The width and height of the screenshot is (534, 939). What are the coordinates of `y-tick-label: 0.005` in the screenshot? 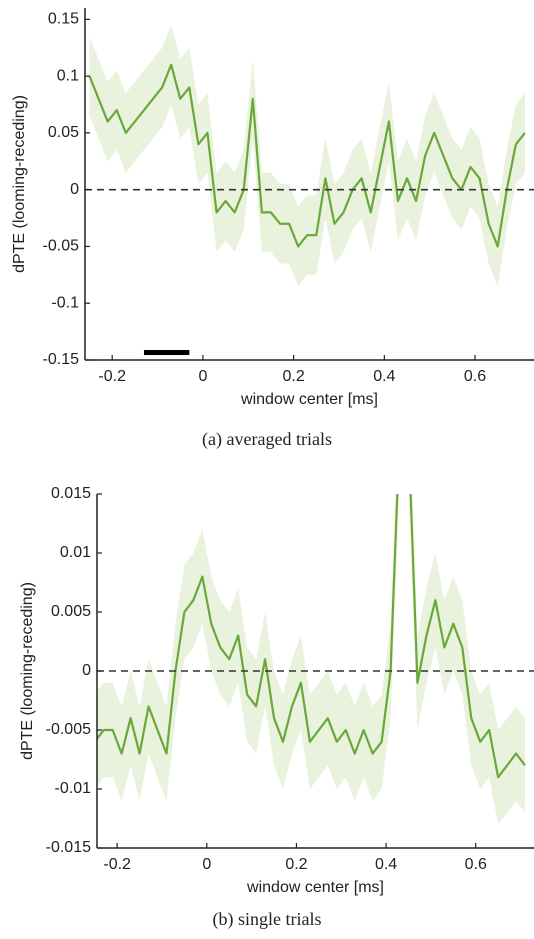 It's located at (71, 611).